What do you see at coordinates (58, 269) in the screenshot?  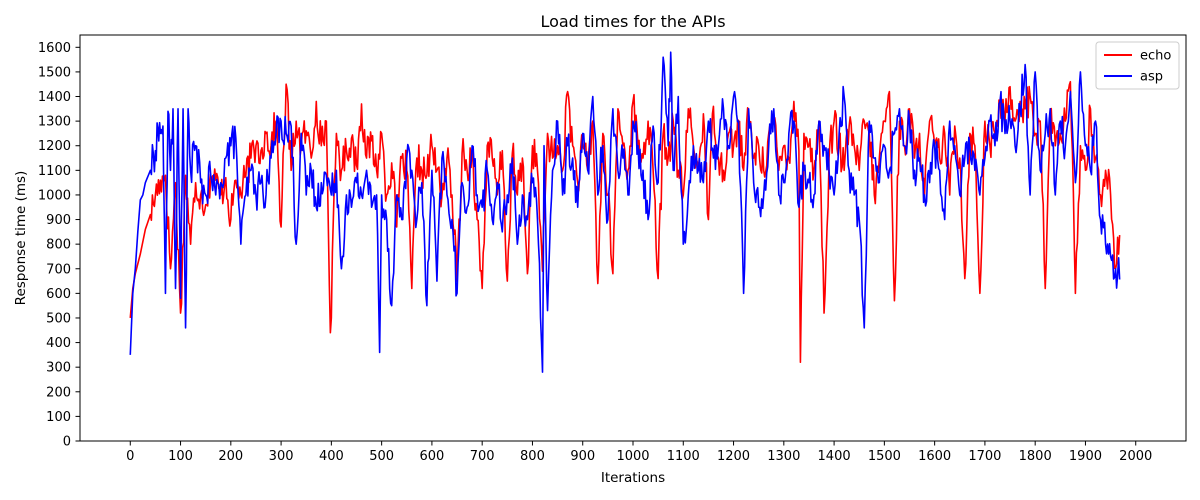 I see `y-tick-label: 700` at bounding box center [58, 269].